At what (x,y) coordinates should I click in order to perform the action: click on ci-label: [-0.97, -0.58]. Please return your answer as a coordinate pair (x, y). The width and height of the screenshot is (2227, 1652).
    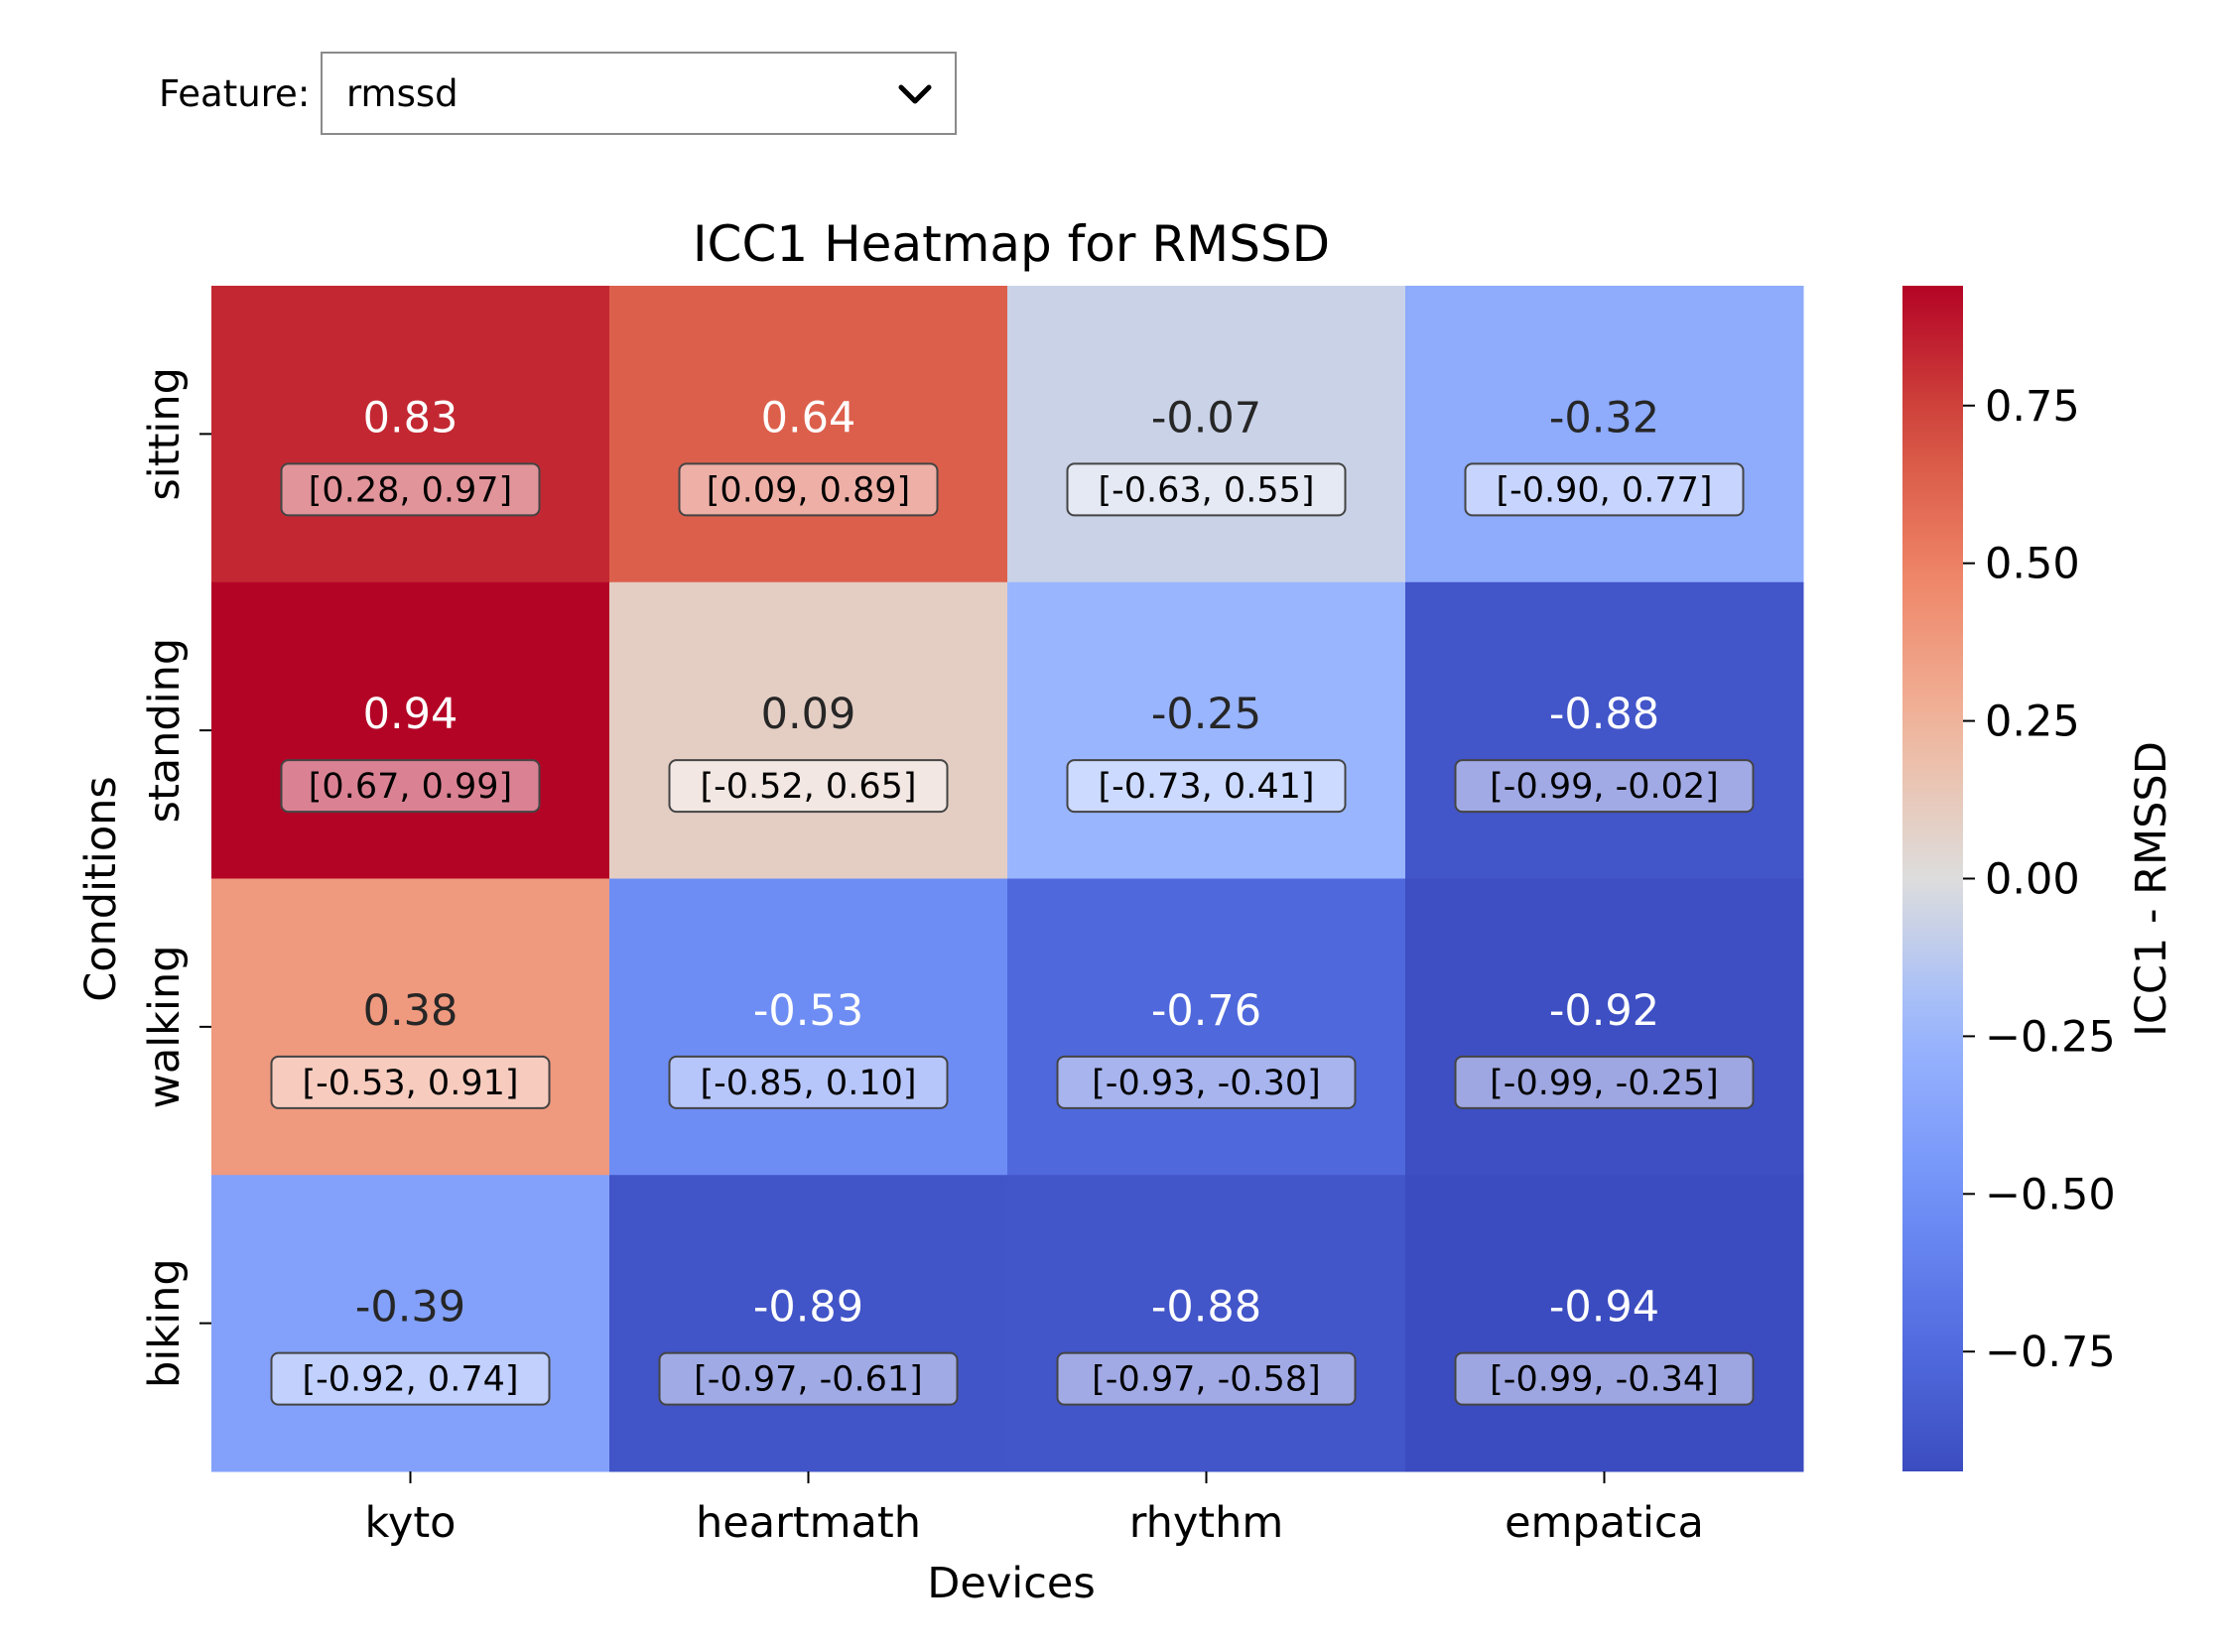
    Looking at the image, I should click on (1206, 1380).